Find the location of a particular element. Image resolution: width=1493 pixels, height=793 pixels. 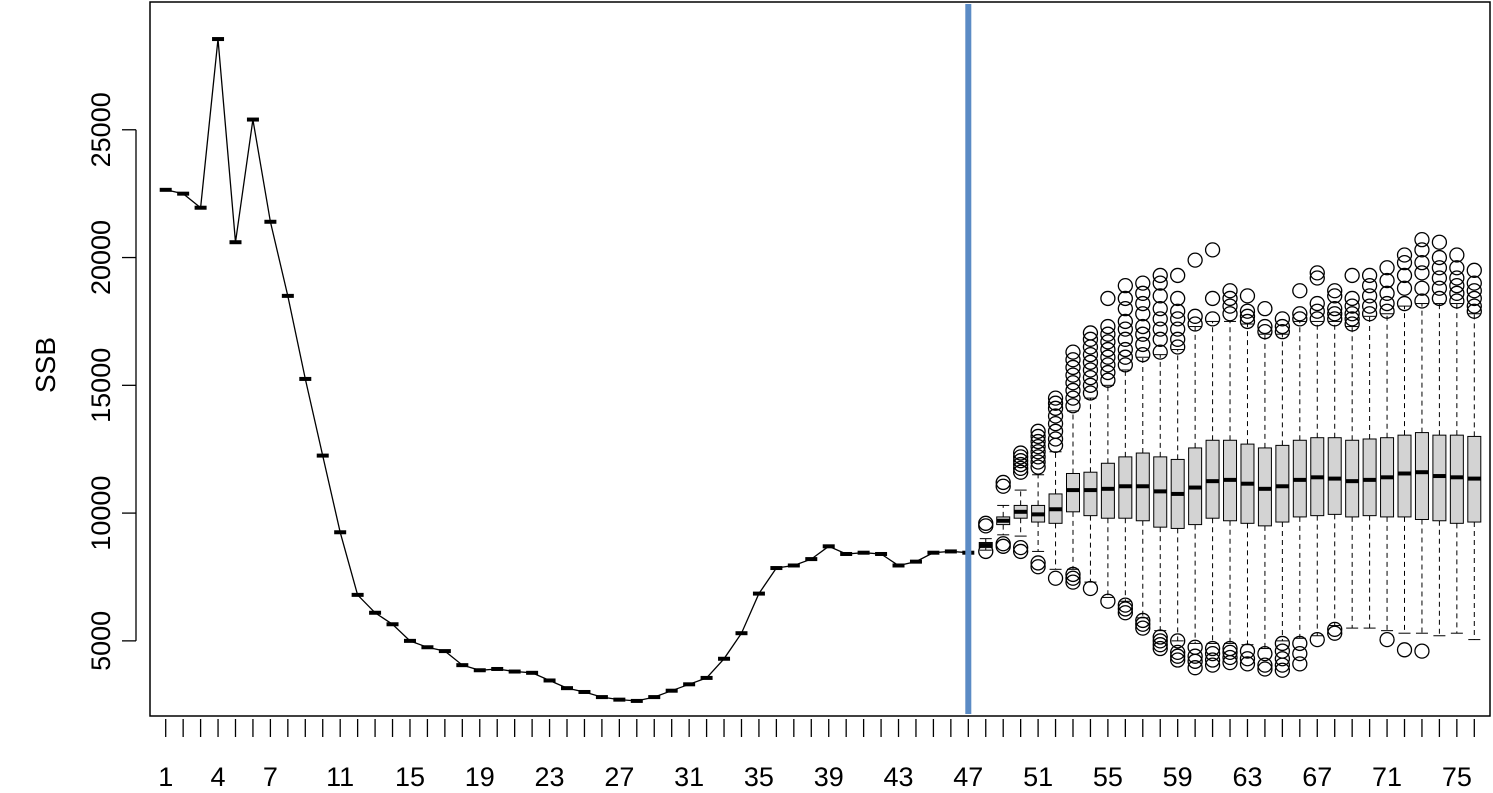

x-tick-label: 31 is located at coordinates (689, 777).